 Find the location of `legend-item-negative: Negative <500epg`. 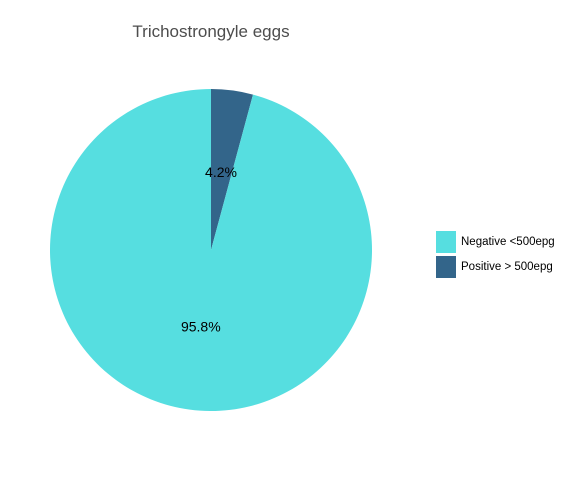

legend-item-negative: Negative <500epg is located at coordinates (495, 242).